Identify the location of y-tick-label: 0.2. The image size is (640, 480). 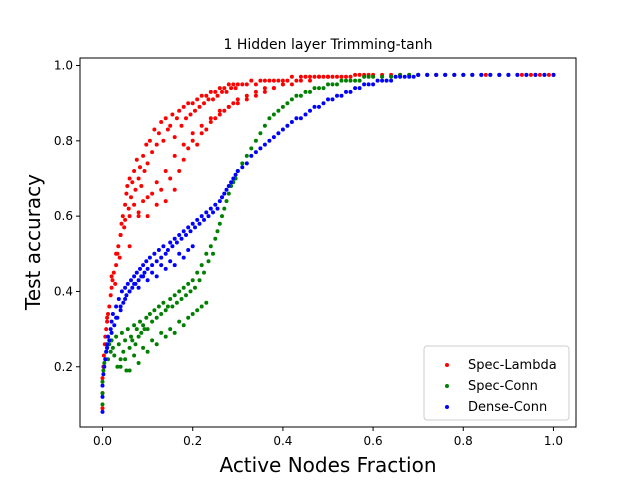
(63, 367).